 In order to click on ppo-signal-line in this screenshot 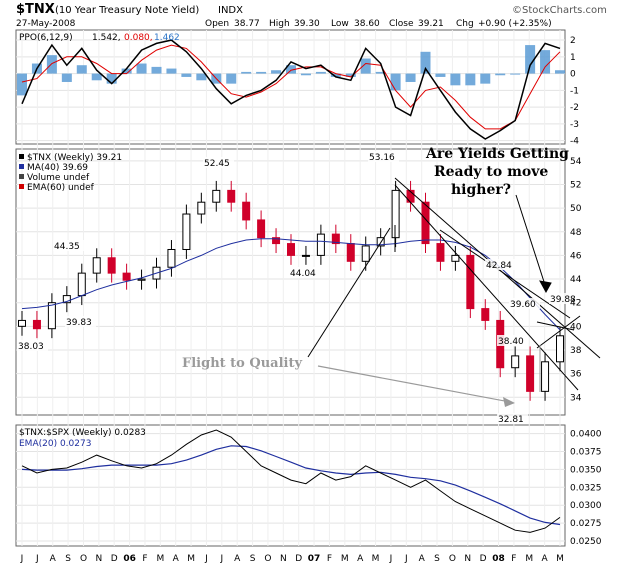, I will do `click(291, 87)`.